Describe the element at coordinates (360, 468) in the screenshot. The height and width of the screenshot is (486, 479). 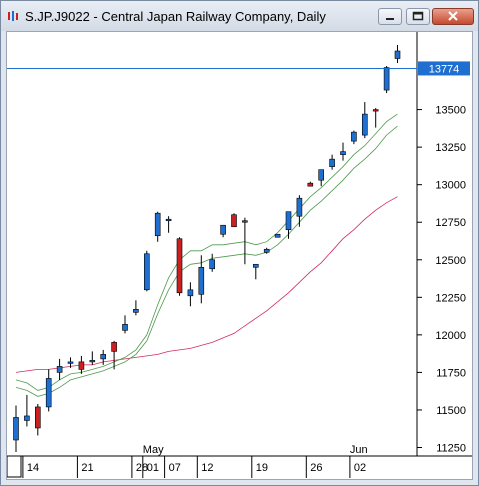
I see `x-tick-label: 02` at that location.